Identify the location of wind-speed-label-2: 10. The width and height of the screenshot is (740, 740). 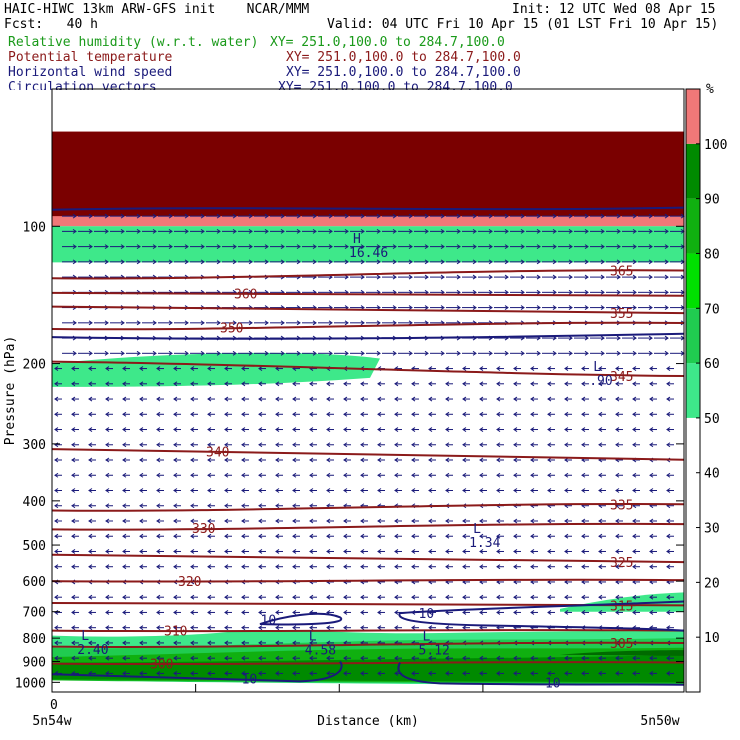
(250, 679).